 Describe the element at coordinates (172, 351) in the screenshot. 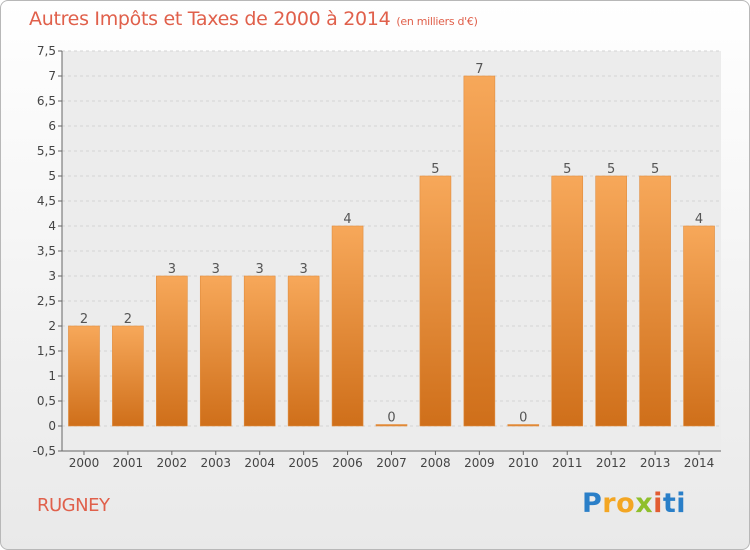

I see `bar-2002` at that location.